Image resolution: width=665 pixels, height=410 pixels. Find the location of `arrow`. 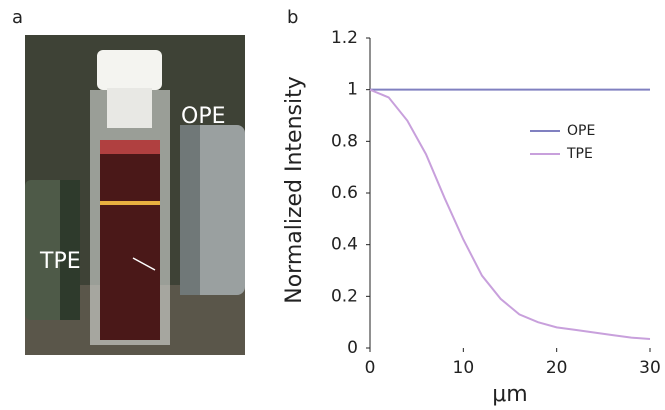

arrow is located at coordinates (144, 264).